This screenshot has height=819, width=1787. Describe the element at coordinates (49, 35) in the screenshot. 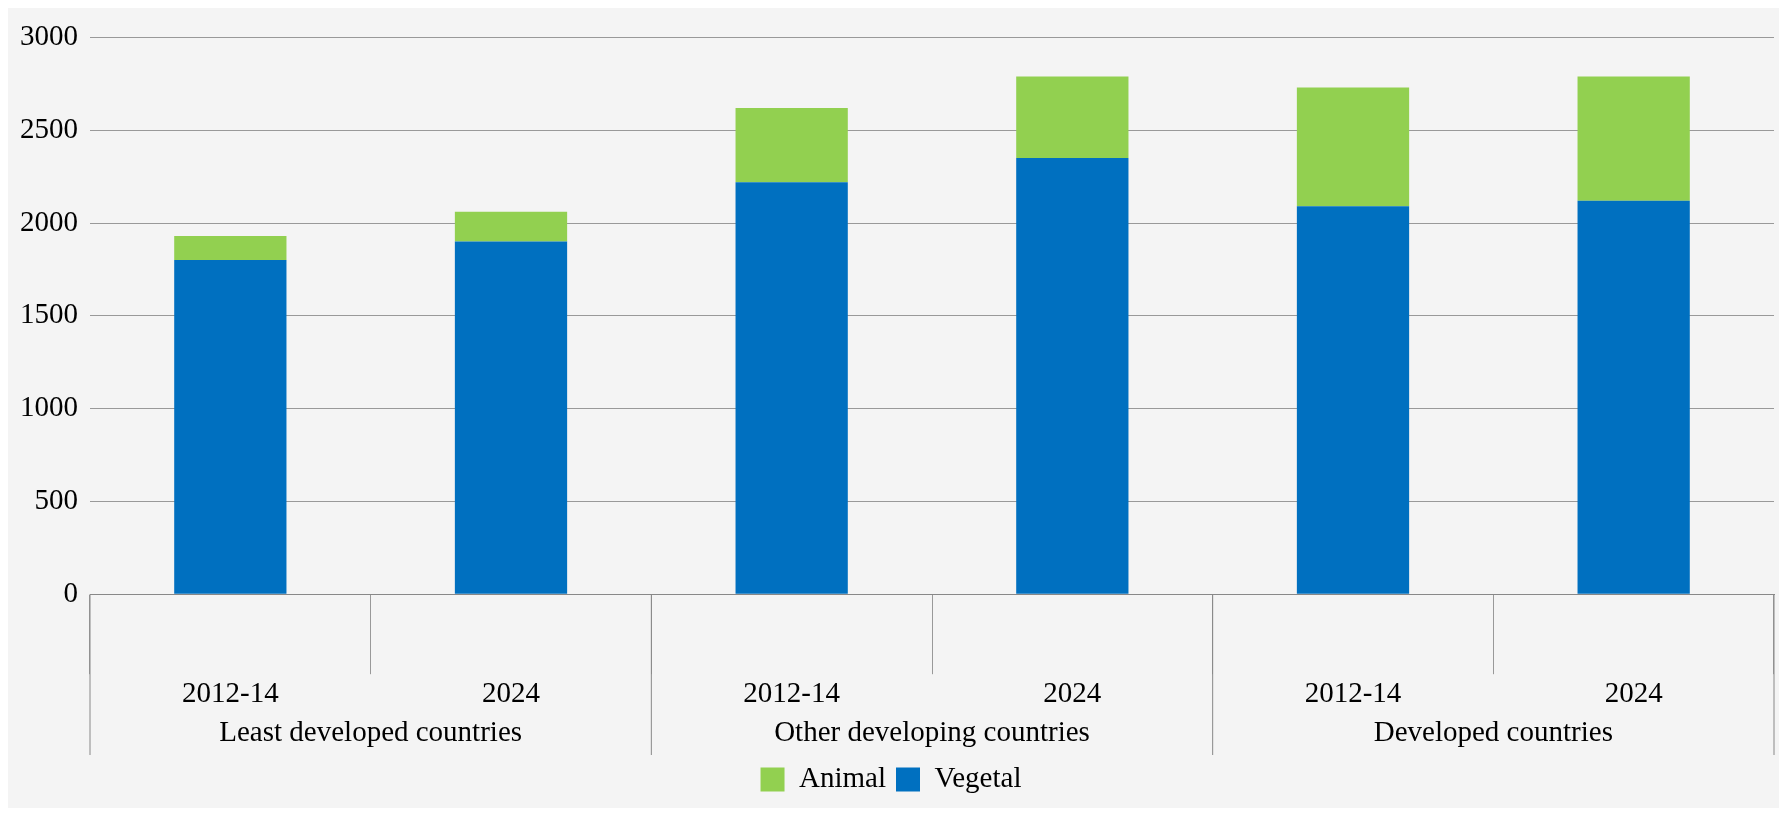

I see `y-tick-label: 3000` at that location.